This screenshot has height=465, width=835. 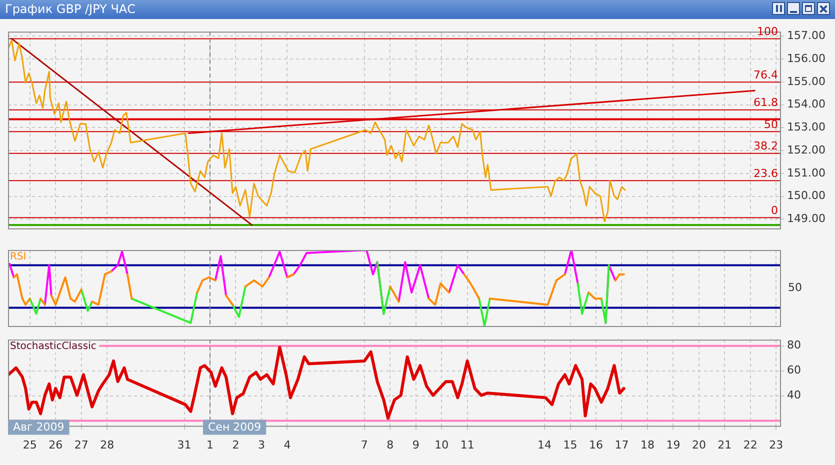 I want to click on annotation: Авг 2009, so click(x=38, y=427).